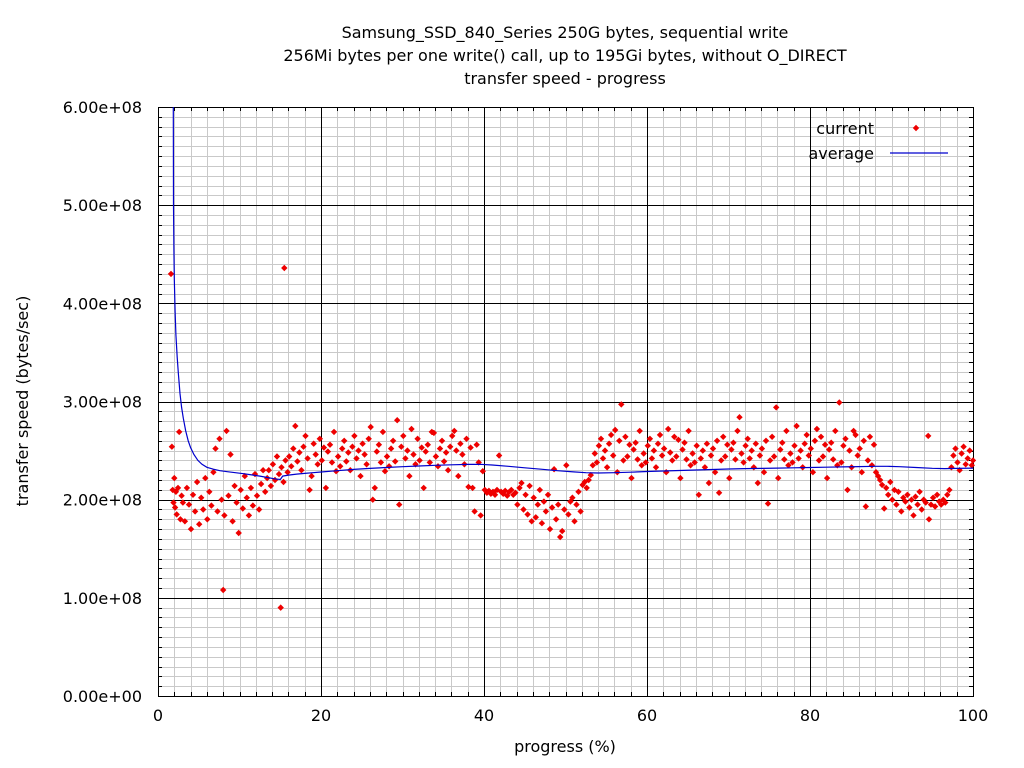  What do you see at coordinates (845, 128) in the screenshot?
I see `legend-label-current: current` at bounding box center [845, 128].